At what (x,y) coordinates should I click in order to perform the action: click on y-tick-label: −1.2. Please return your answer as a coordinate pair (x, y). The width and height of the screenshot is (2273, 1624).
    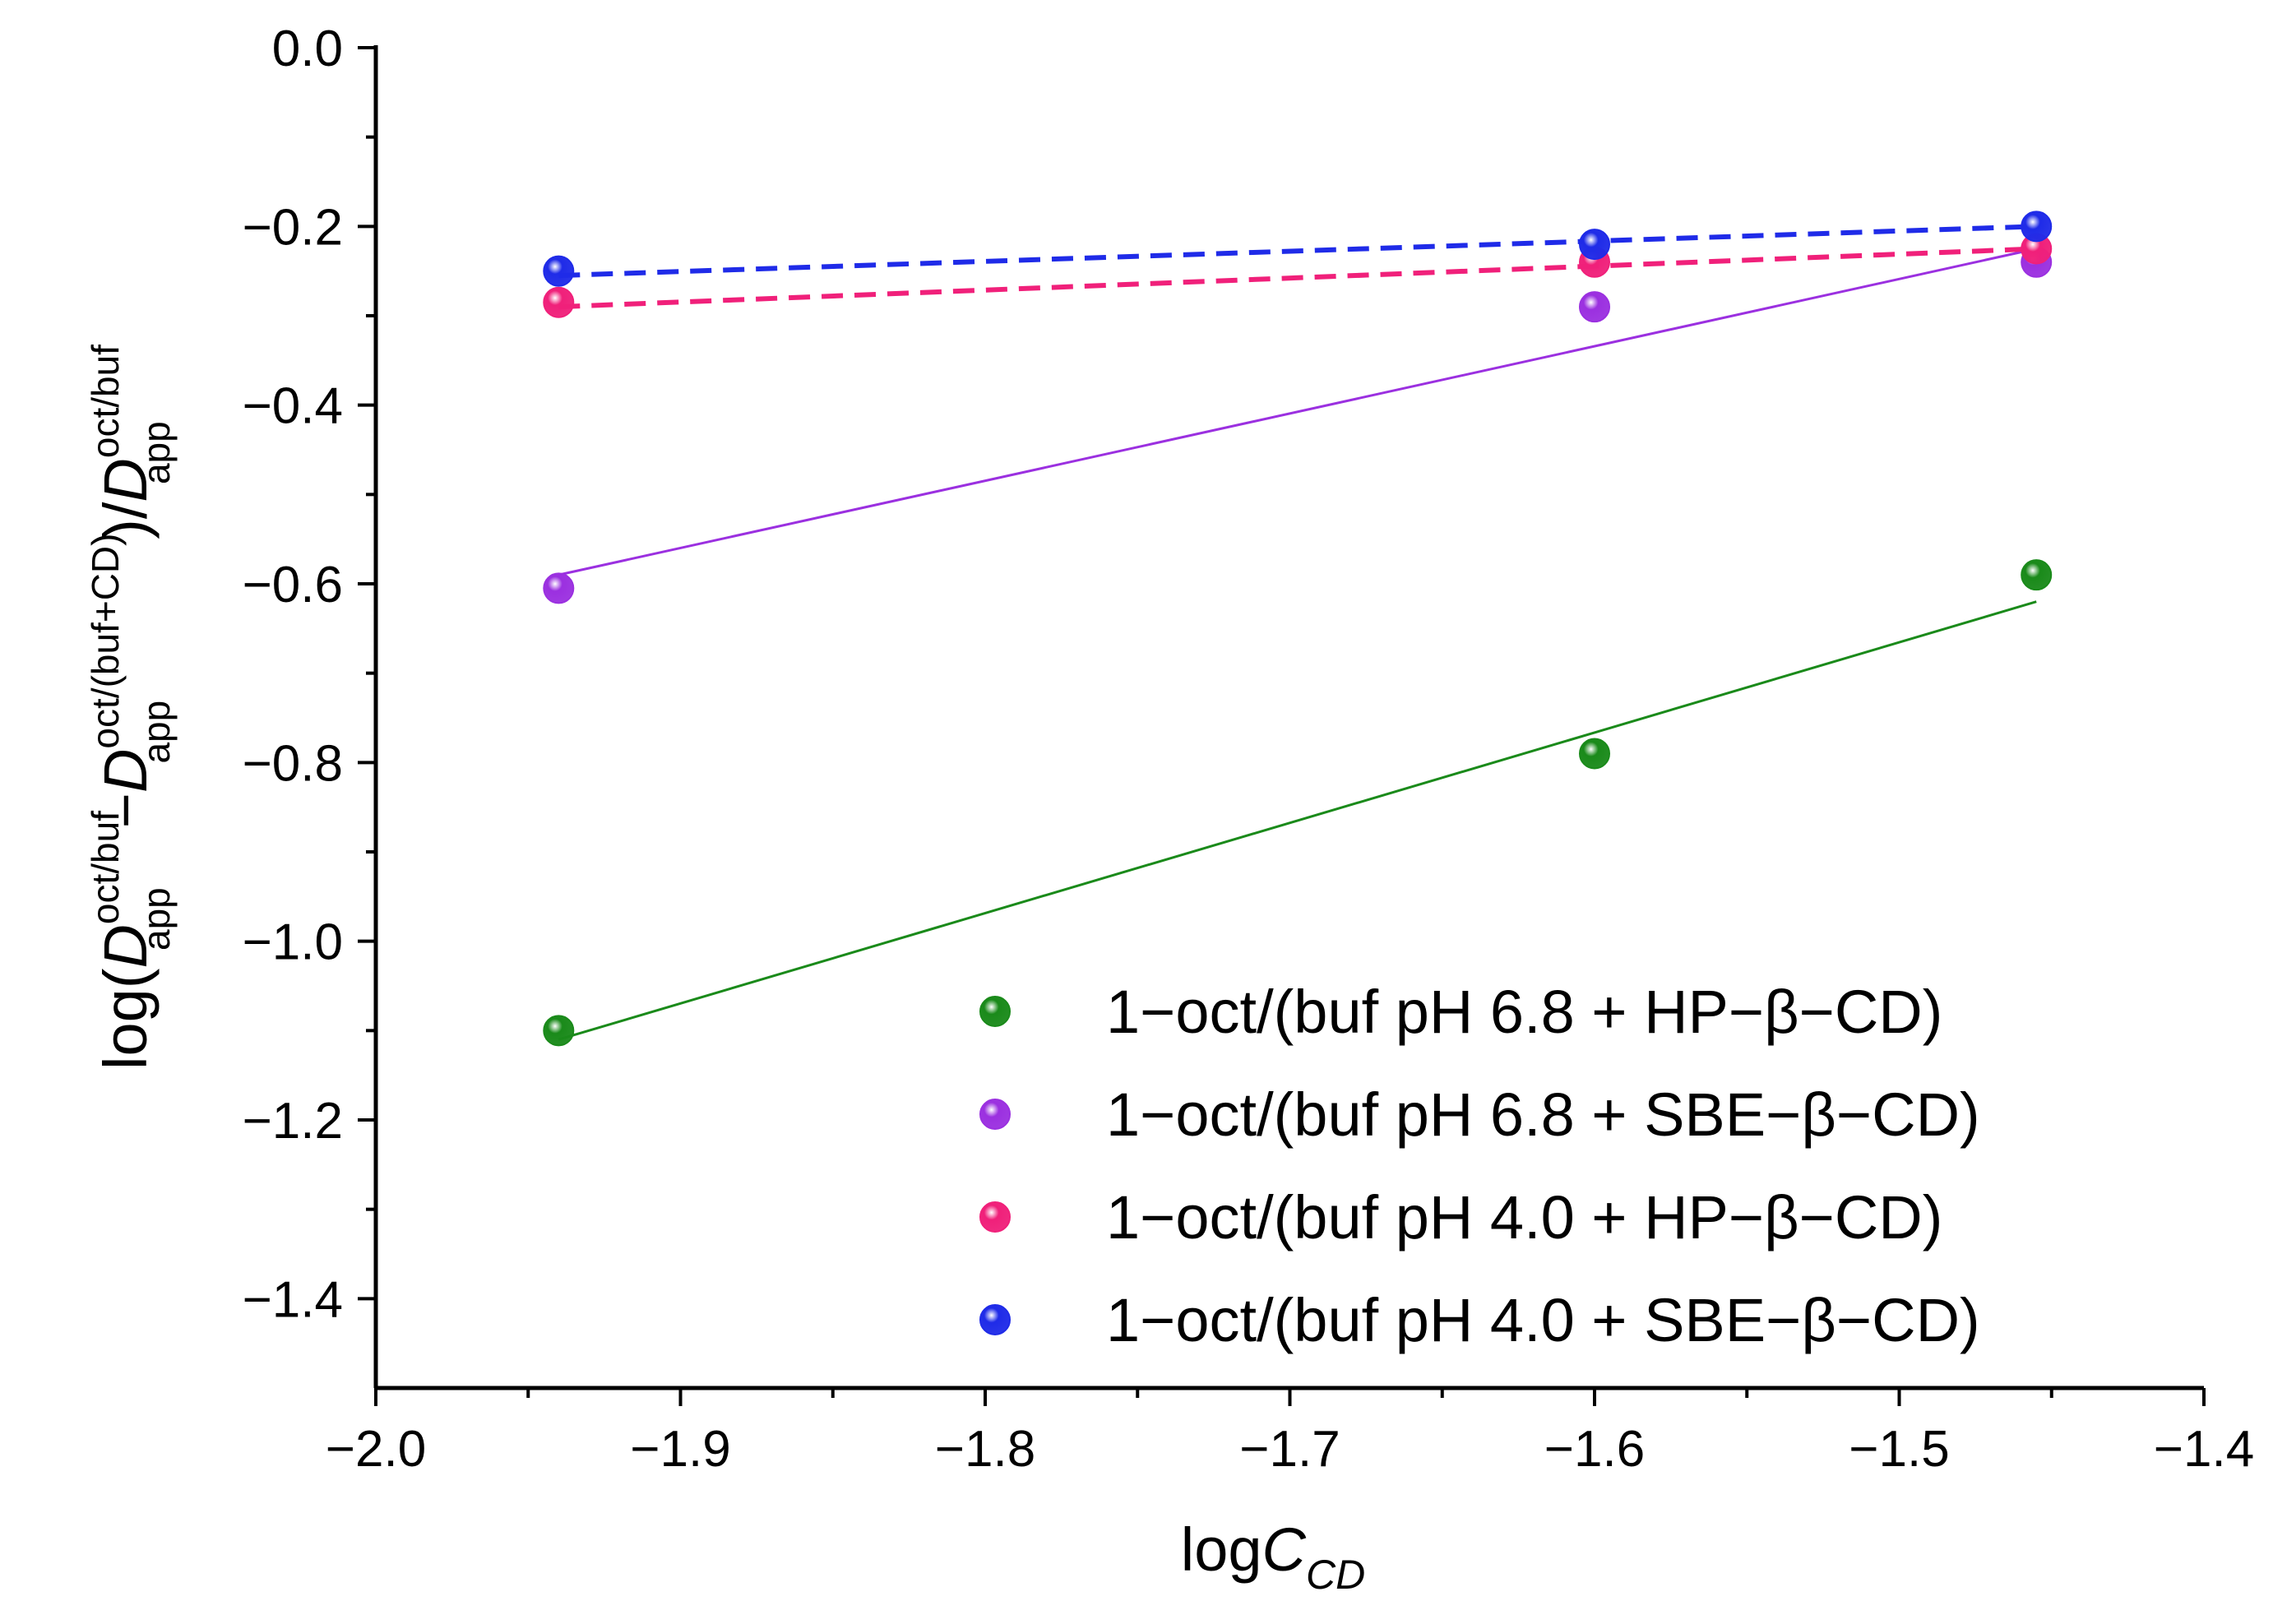
    Looking at the image, I should click on (293, 1121).